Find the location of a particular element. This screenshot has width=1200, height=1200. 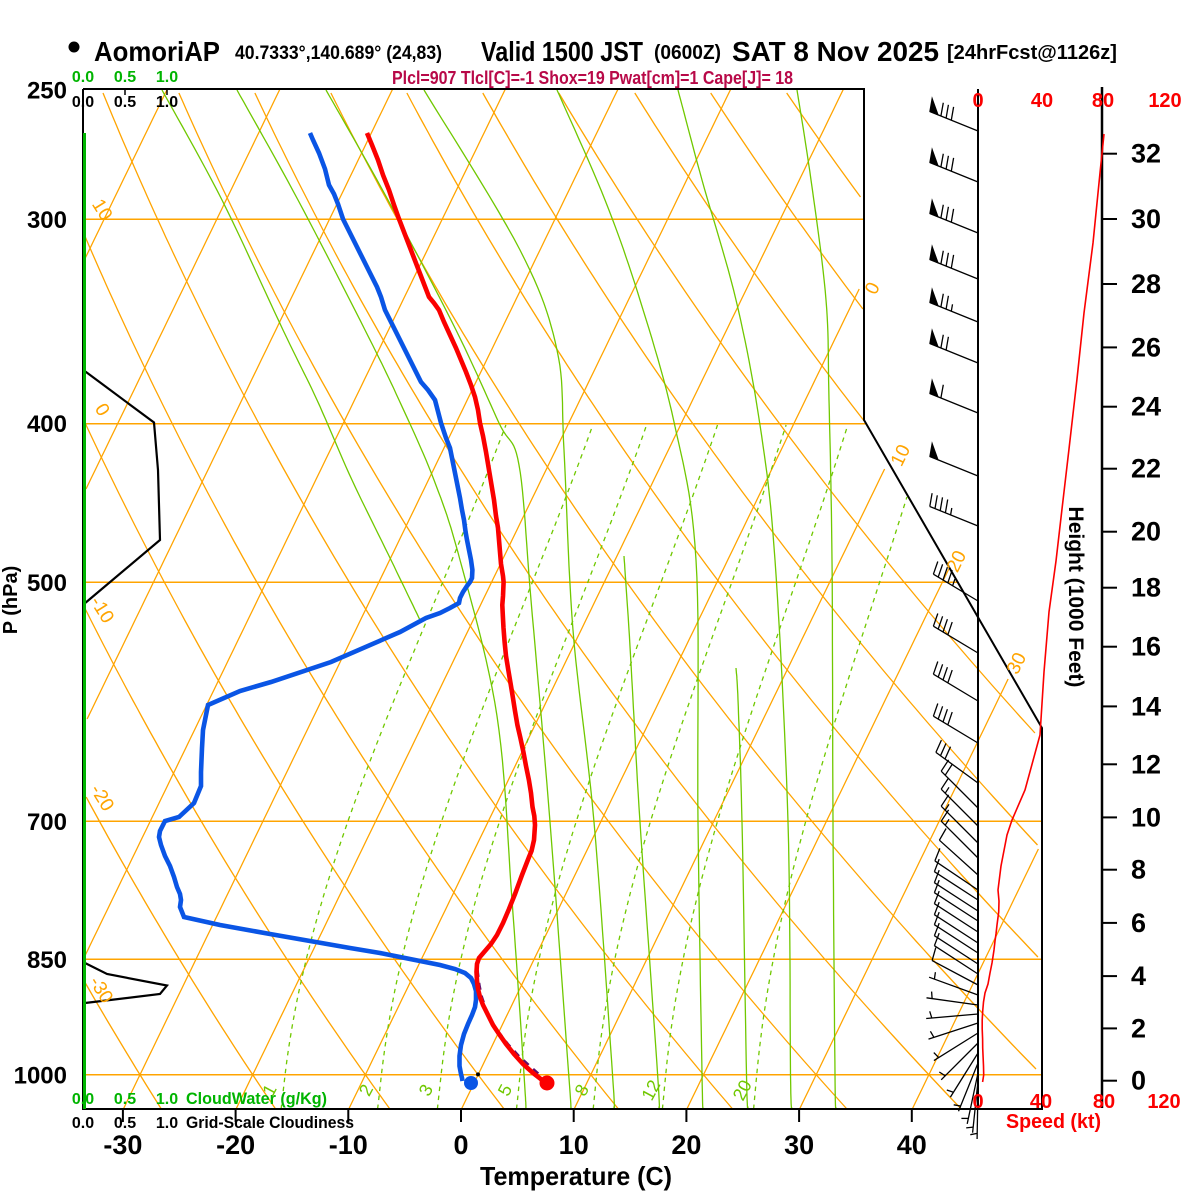

svg-text: 400 is located at coordinates (47, 424).